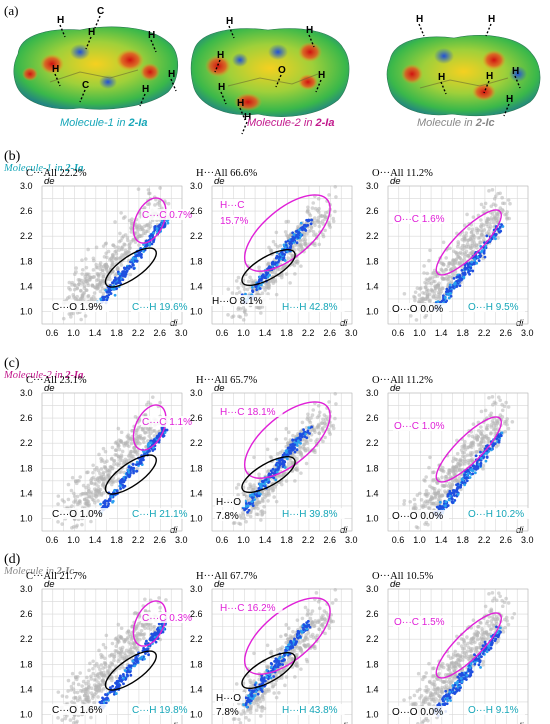  I want to click on fingerprint-all-points, so click(457, 255).